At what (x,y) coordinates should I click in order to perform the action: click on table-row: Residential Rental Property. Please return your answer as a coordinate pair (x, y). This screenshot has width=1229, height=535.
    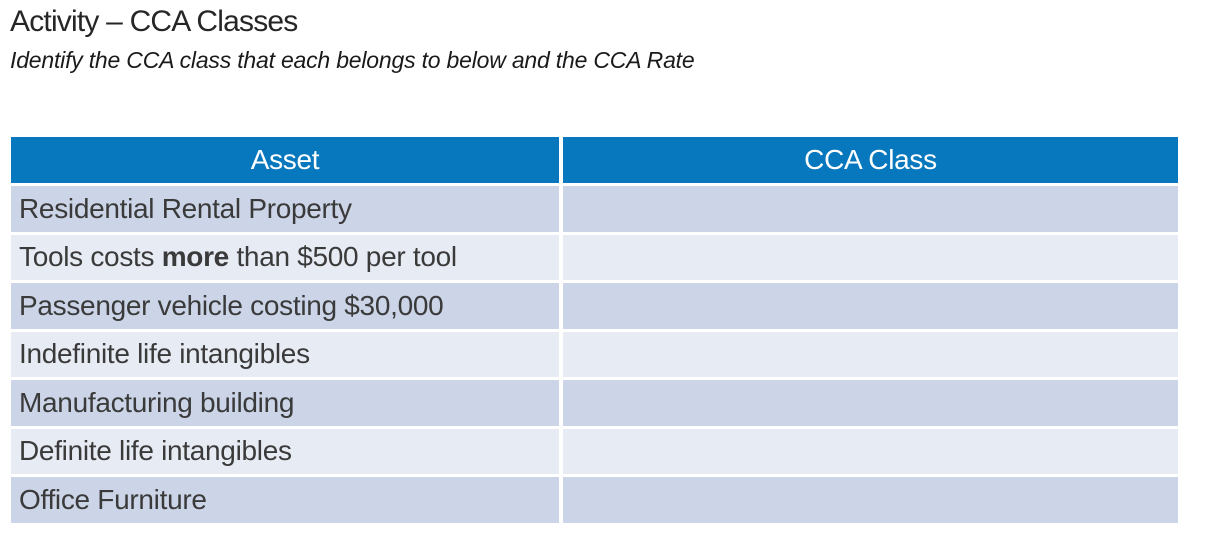
    Looking at the image, I should click on (594, 210).